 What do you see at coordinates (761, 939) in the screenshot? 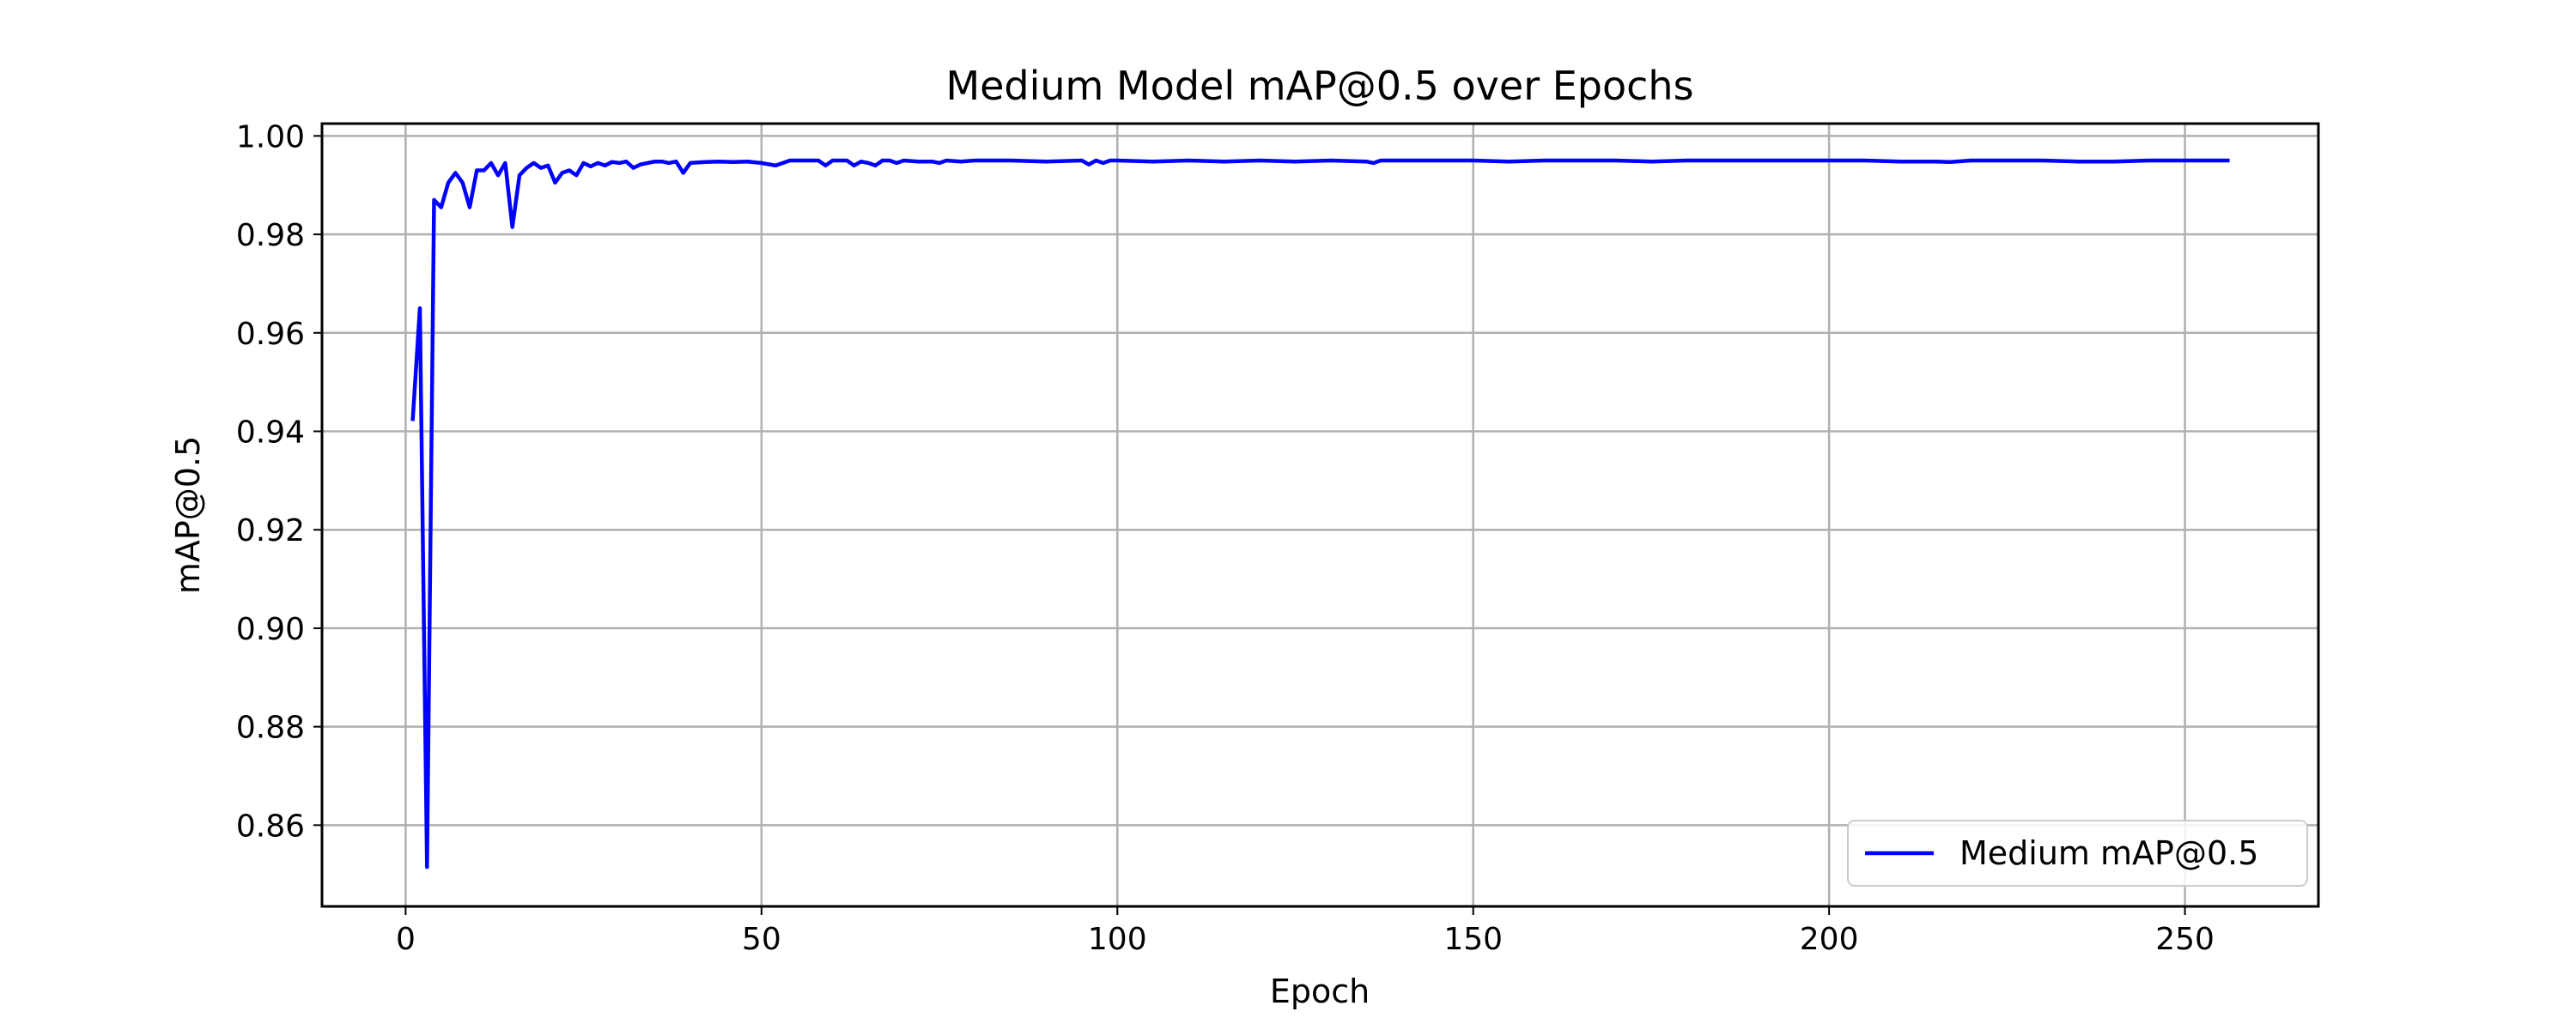
I see `x-tick-label: 50` at bounding box center [761, 939].